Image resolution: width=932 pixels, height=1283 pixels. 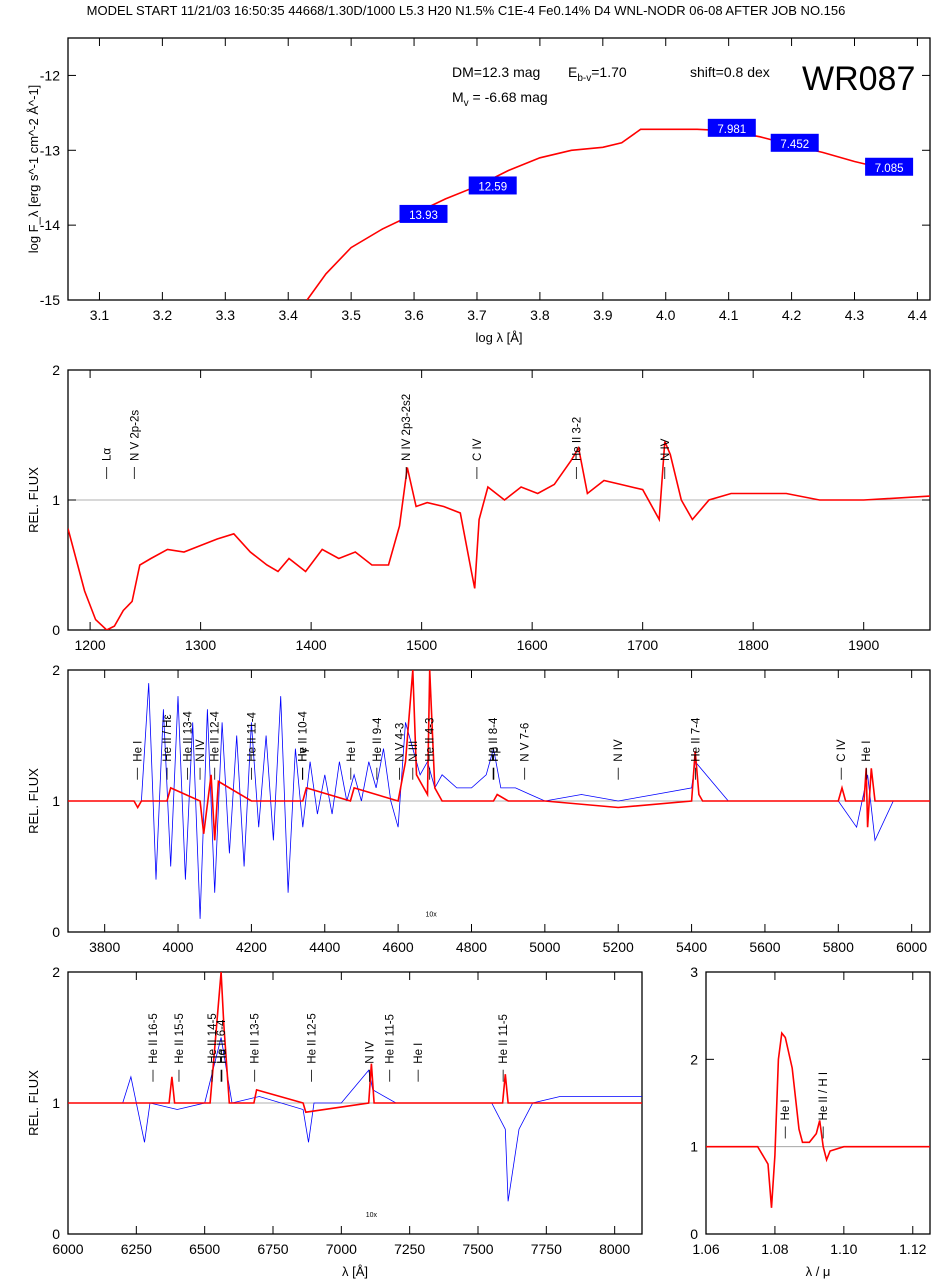 I want to click on ir-xtick-label: 1.08, so click(x=774, y=1249).